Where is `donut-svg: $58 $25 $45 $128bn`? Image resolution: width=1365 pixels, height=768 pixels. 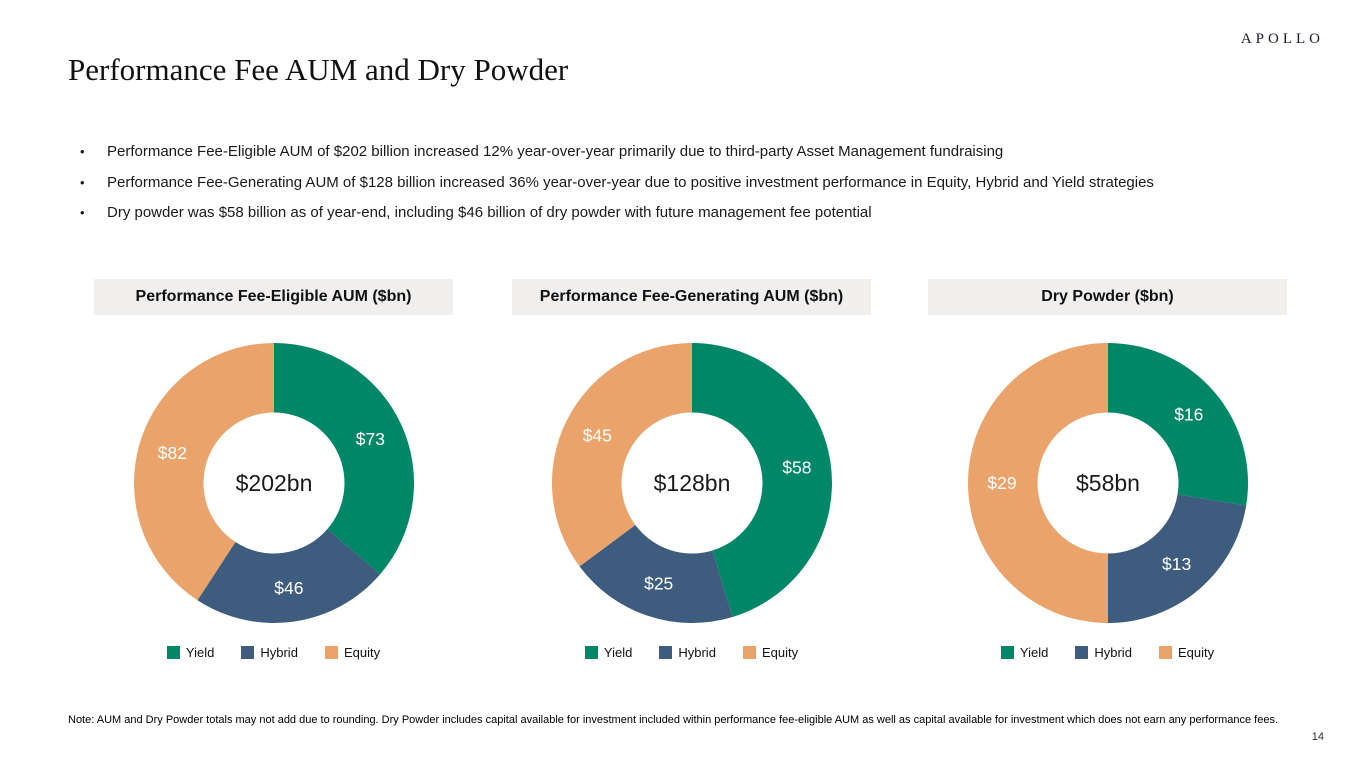
donut-svg: $58 $25 $45 $128bn is located at coordinates (691, 483).